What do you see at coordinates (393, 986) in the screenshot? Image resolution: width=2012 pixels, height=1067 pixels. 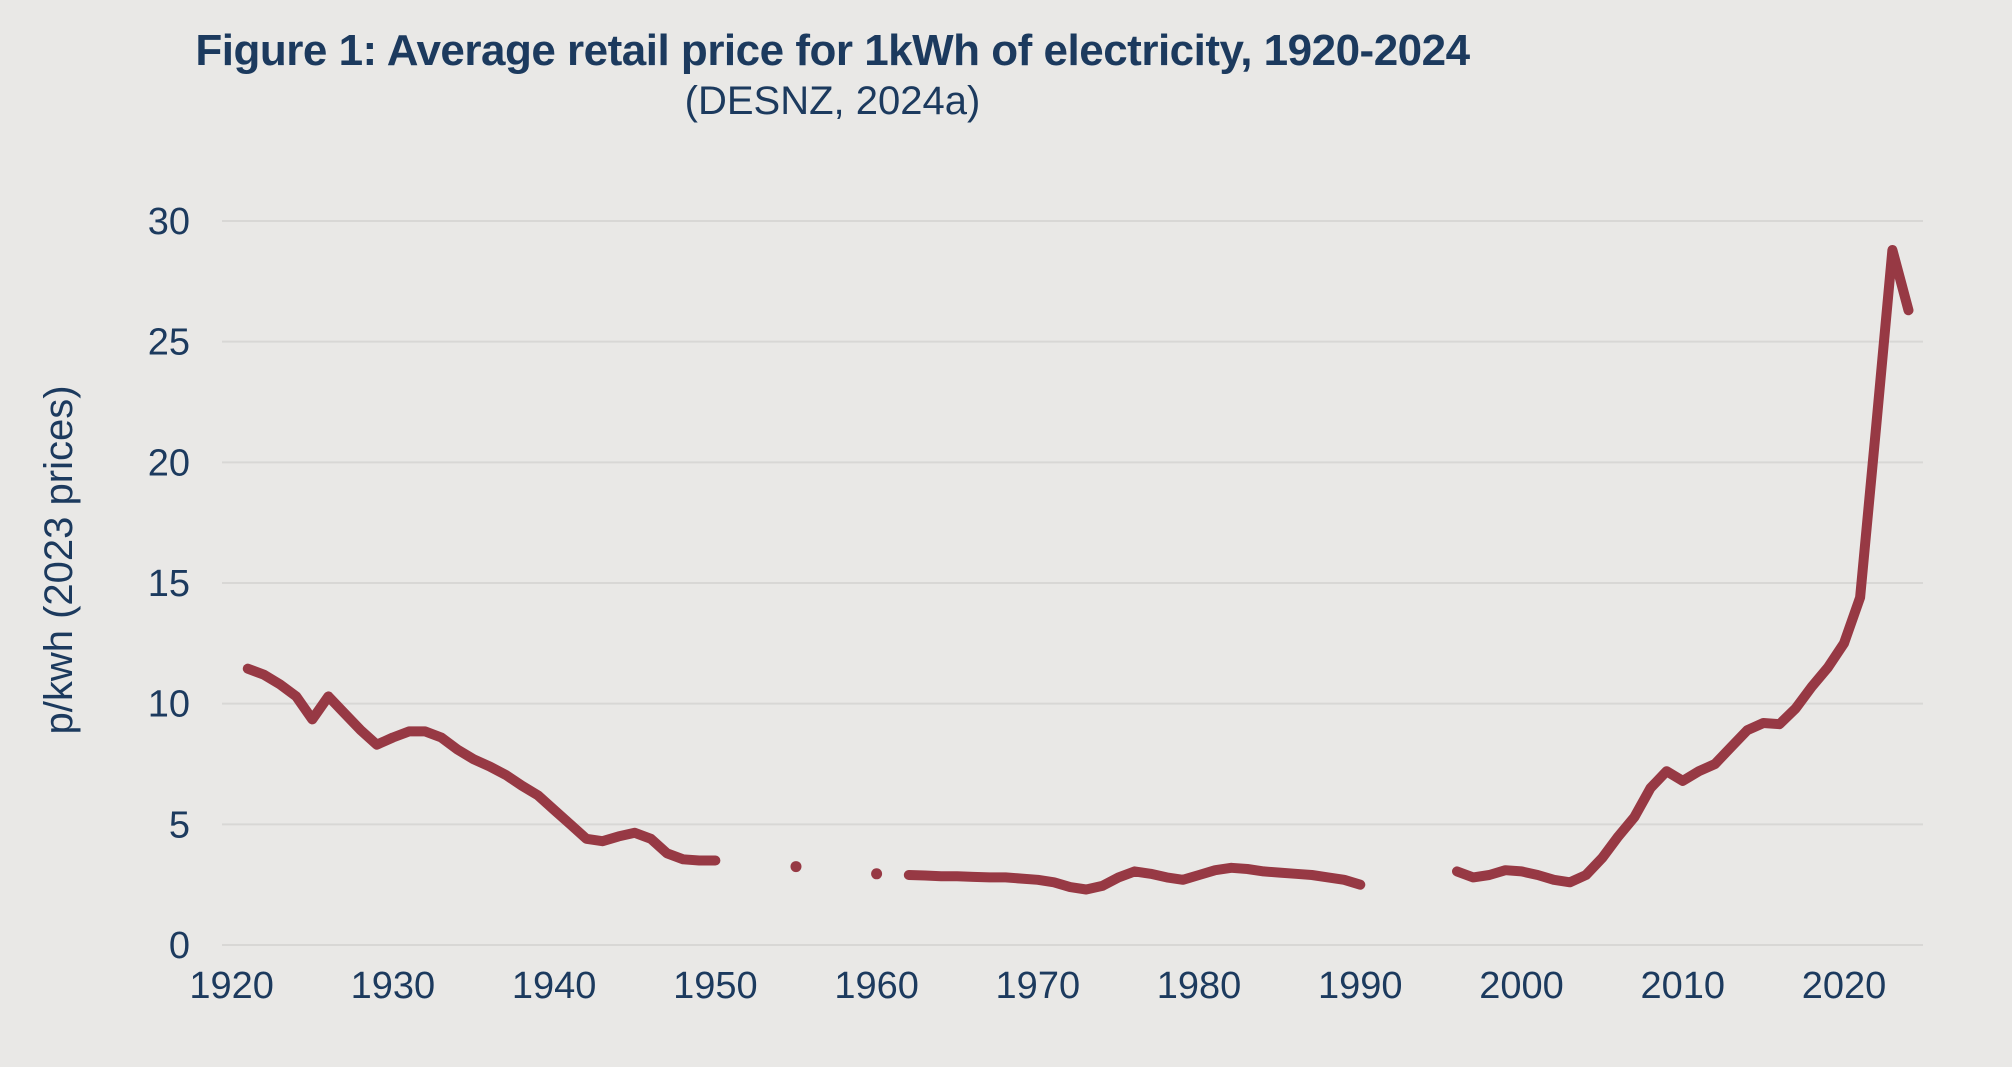 I see `x-tick-label: 1930` at bounding box center [393, 986].